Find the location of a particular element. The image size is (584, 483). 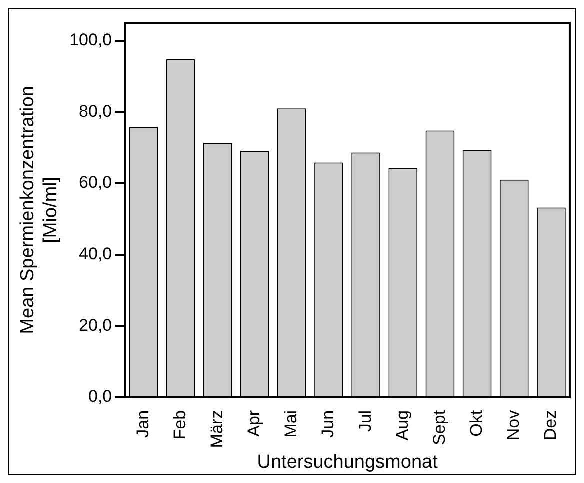

x-tick-label: Okt is located at coordinates (476, 423).